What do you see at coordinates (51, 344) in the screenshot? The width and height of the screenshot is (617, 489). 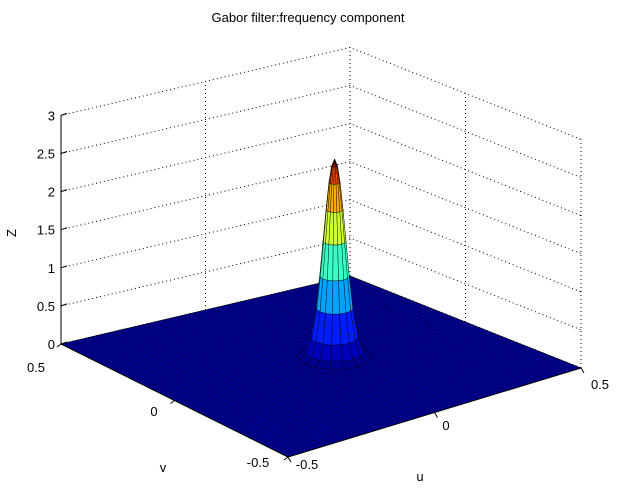 I see `z-tick-label: 0` at bounding box center [51, 344].